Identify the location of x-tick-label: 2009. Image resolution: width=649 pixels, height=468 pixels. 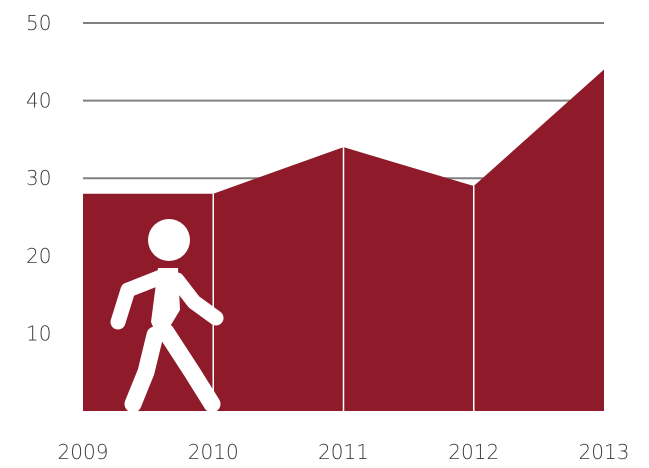
(83, 452).